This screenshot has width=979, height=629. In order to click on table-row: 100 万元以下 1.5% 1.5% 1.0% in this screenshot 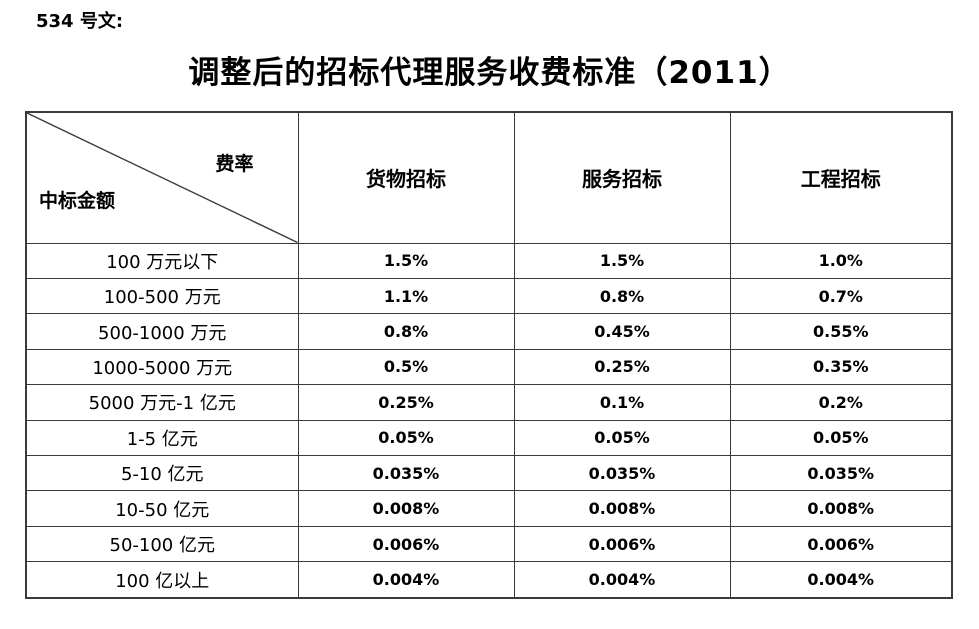, I will do `click(489, 260)`.